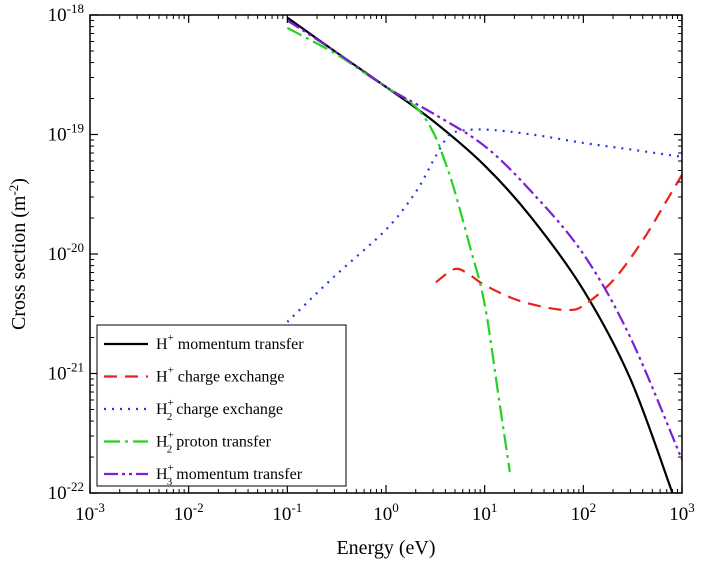 This screenshot has height=566, width=703. I want to click on x-tick-label: 10¹, so click(485, 512).